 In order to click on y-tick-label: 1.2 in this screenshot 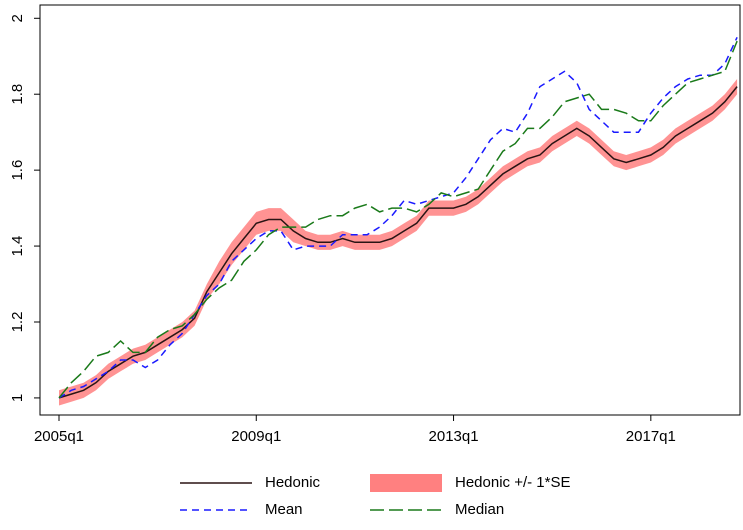, I will do `click(17, 322)`.